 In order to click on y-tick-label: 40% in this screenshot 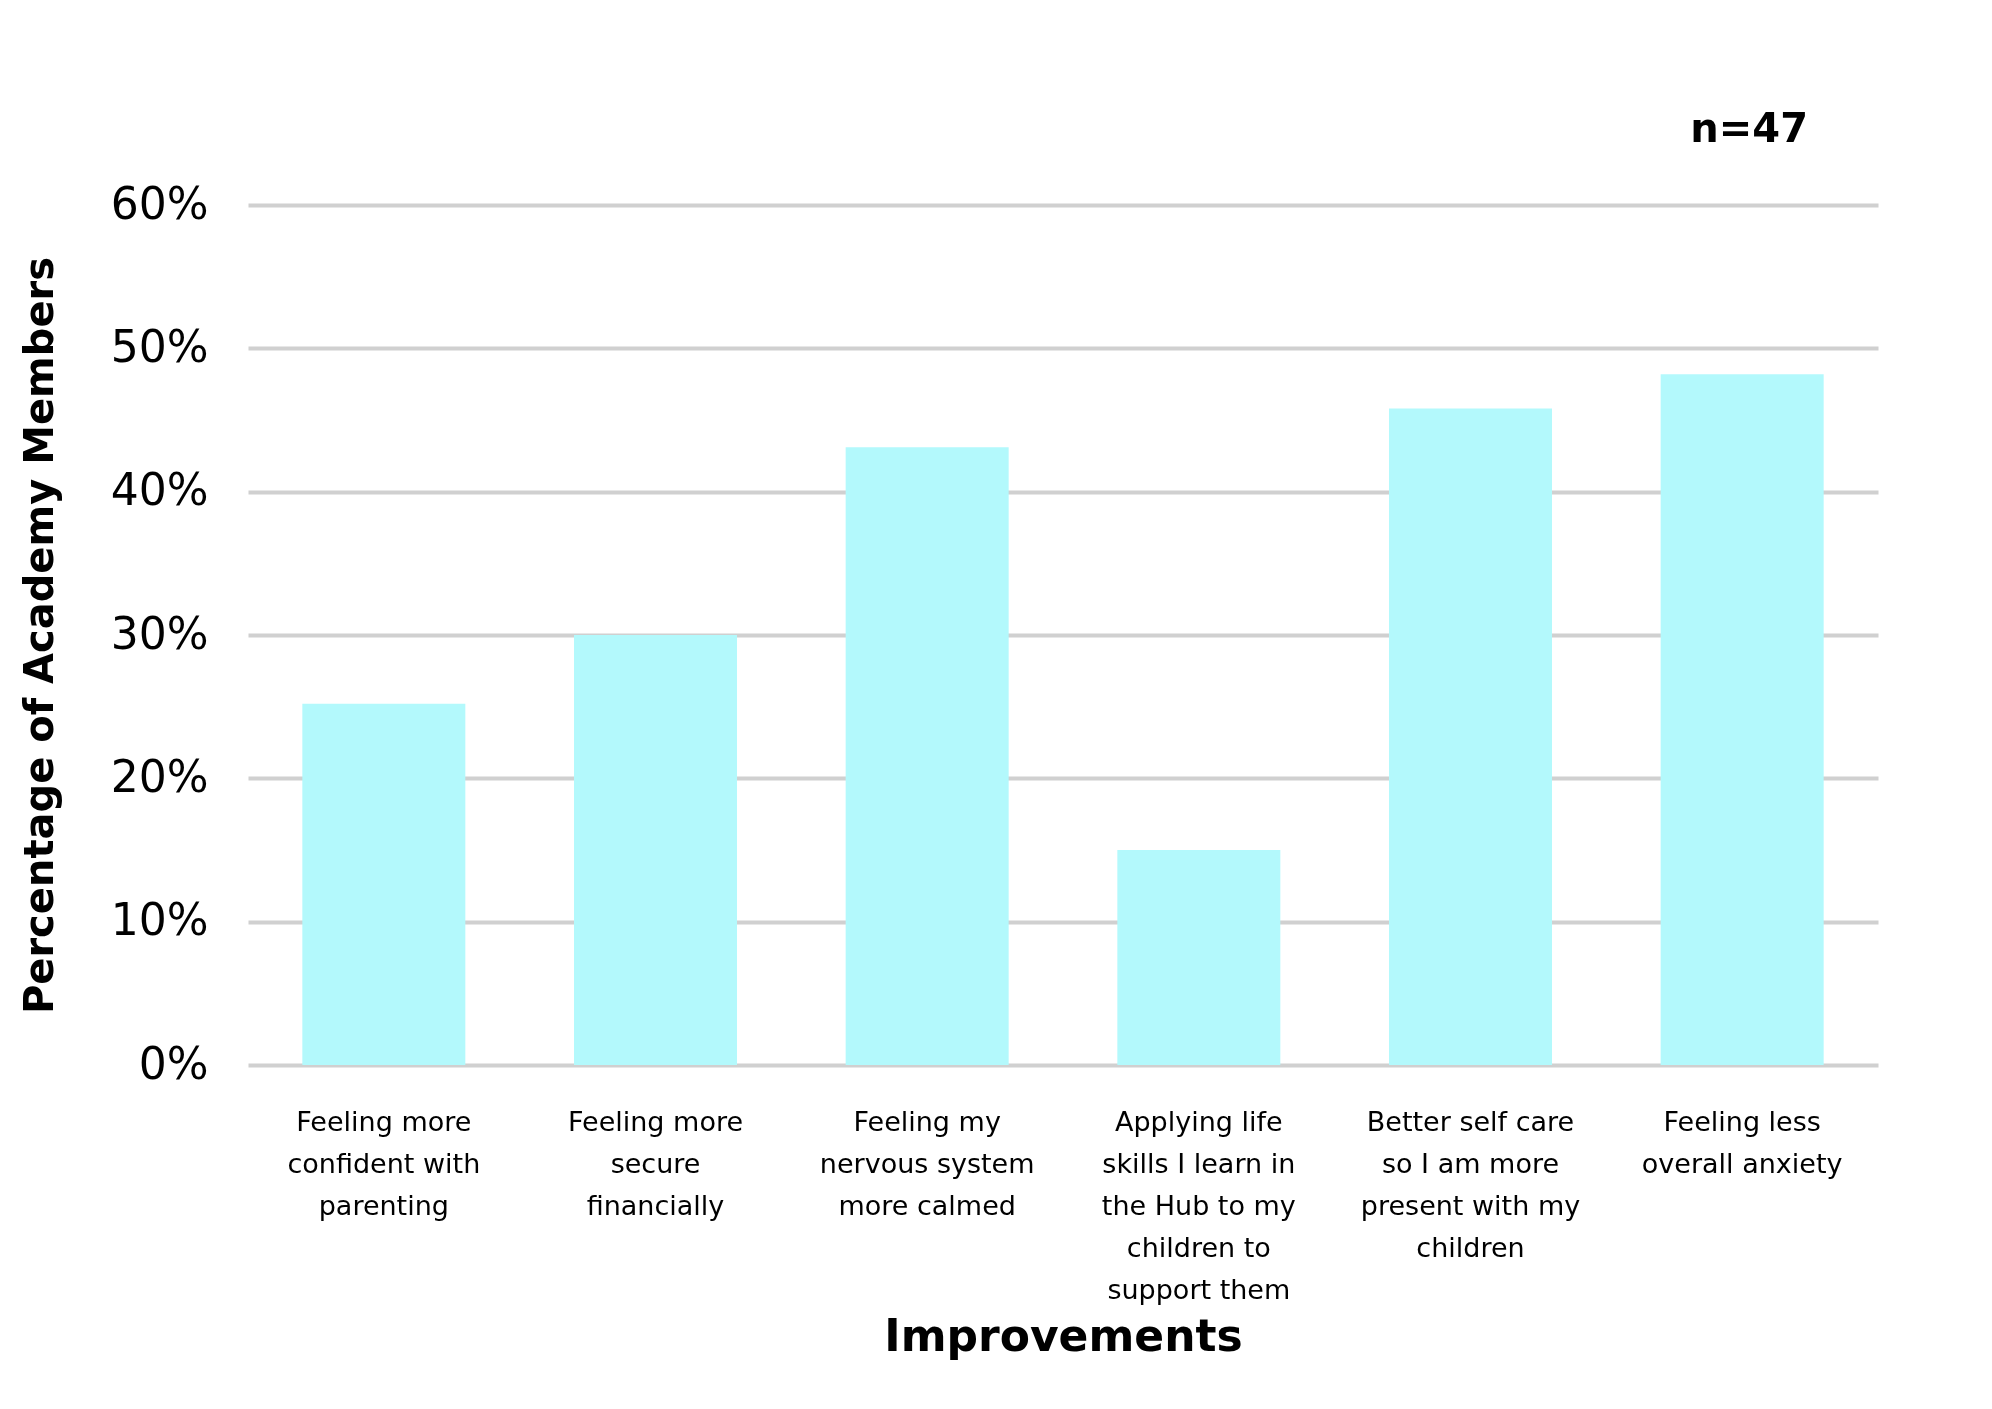, I will do `click(159, 490)`.